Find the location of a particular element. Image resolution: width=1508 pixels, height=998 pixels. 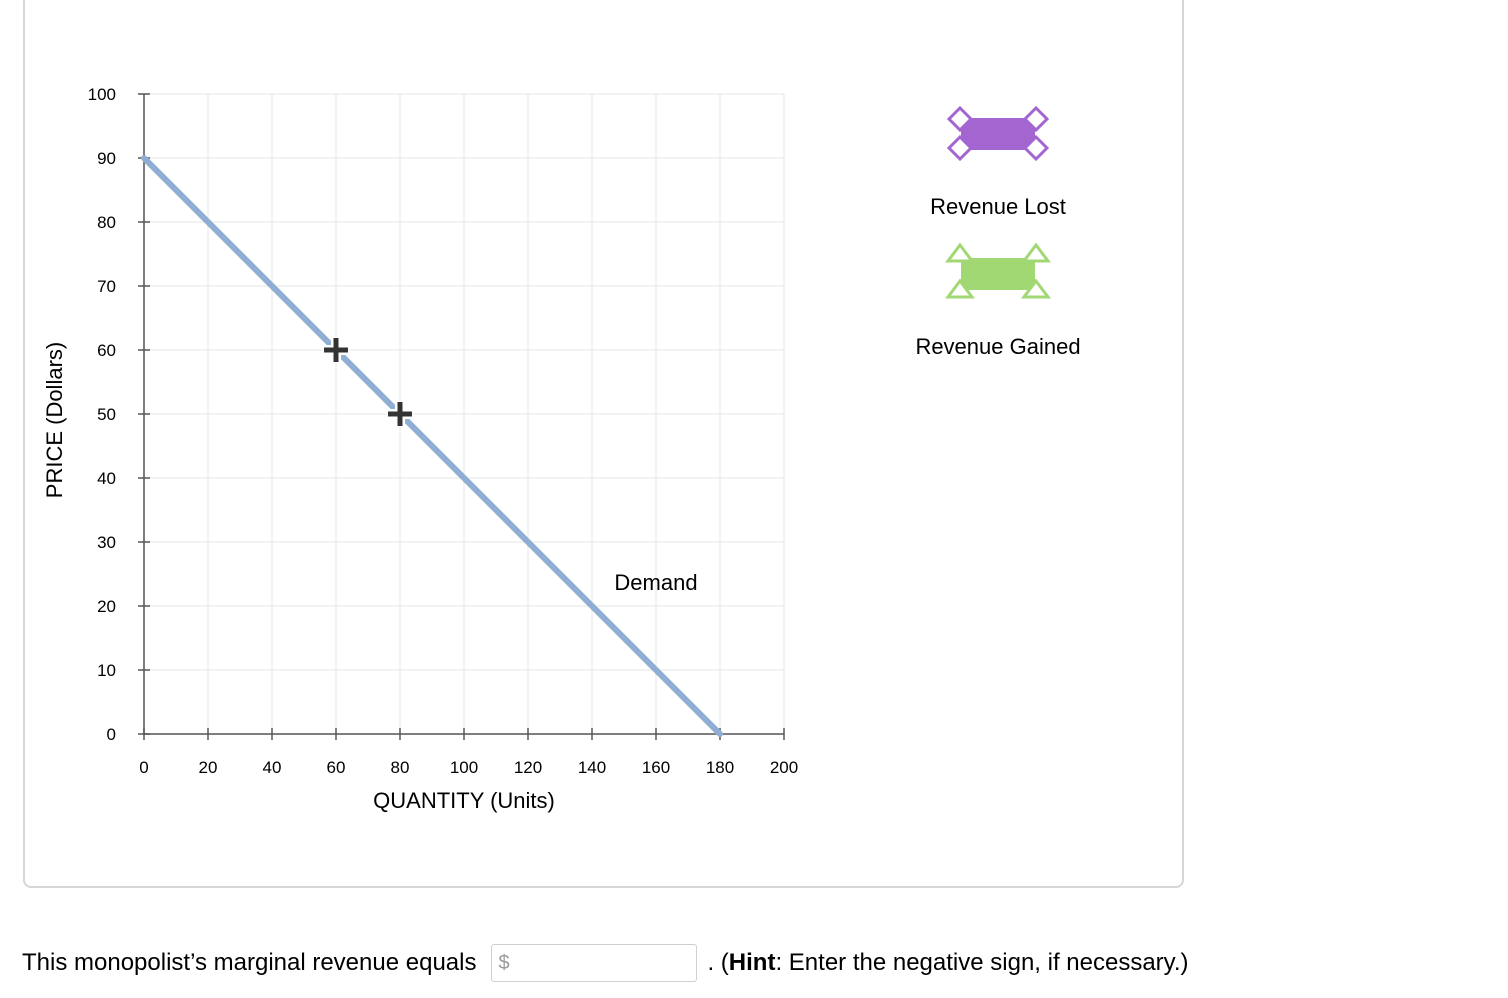

y-tick-label: 30 is located at coordinates (106, 542).